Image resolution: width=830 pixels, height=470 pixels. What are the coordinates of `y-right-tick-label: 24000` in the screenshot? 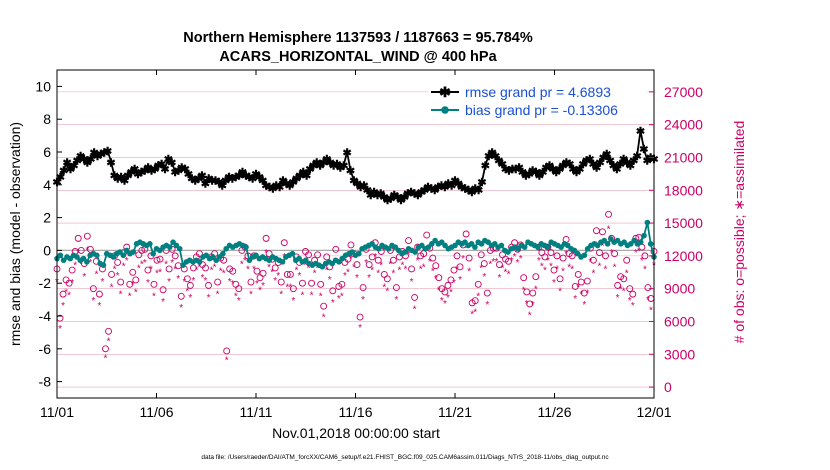 It's located at (683, 125).